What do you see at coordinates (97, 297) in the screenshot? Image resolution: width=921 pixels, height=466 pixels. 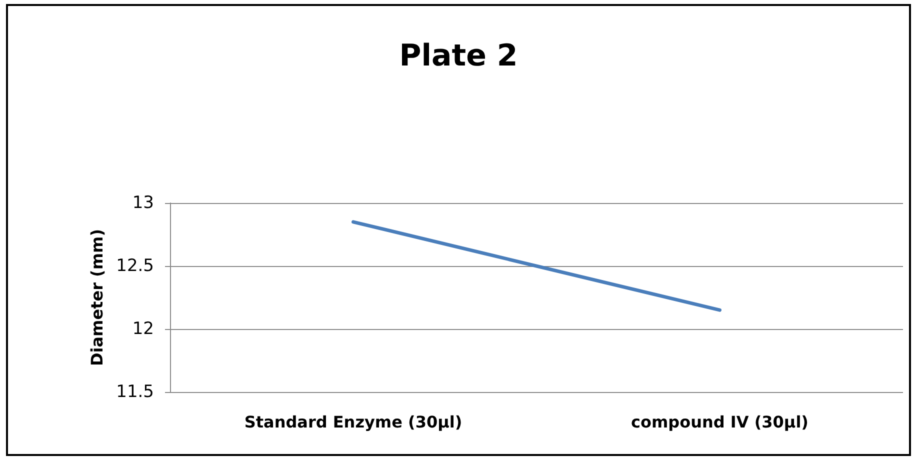 I see `y-axis-title: Diameter (mm)` at bounding box center [97, 297].